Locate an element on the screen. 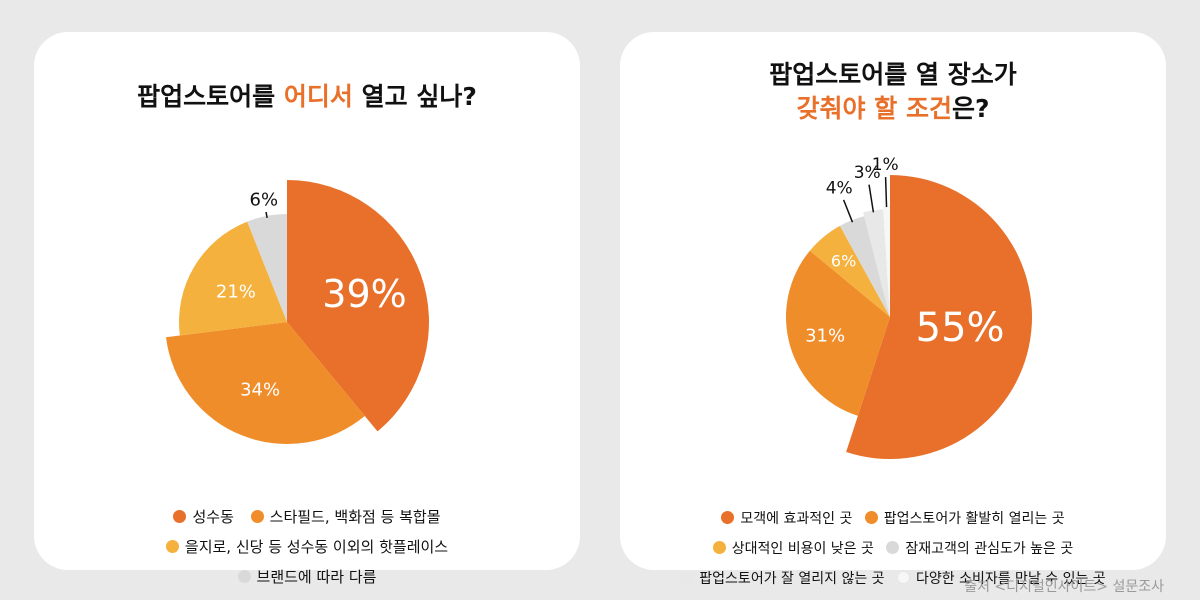 The height and width of the screenshot is (600, 1200). legend-label: 을지로, 신당 등 성수동 이외의 핫플레이스 is located at coordinates (316, 547).